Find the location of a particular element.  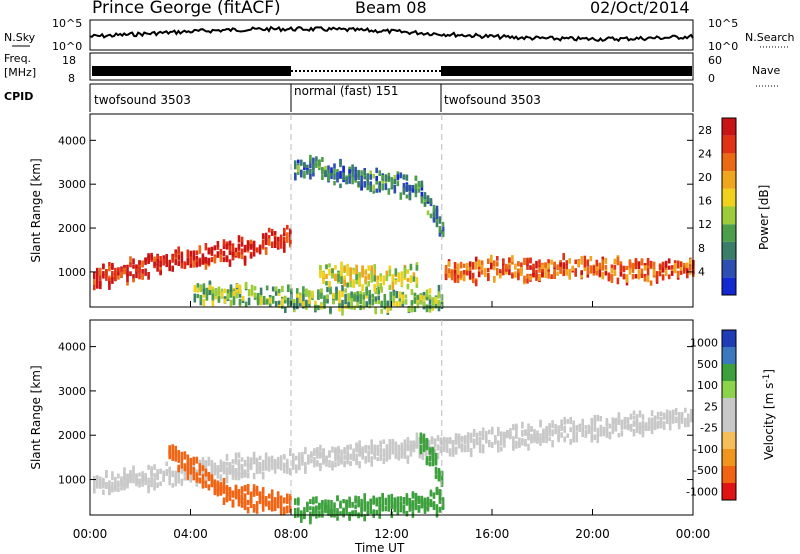

velocity-colorbar-tick: -25 is located at coordinates (709, 428).